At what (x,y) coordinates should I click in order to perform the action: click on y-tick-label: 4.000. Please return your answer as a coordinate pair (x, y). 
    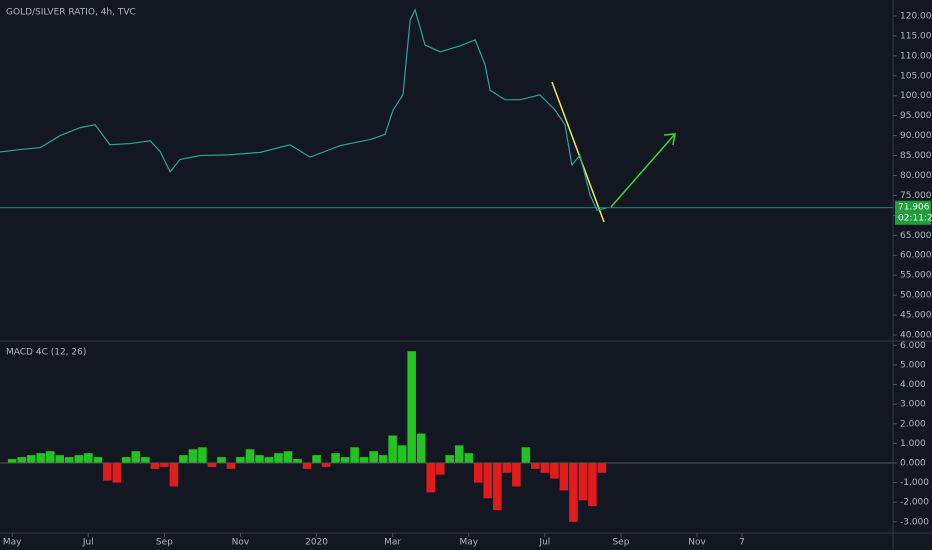
    Looking at the image, I should click on (913, 385).